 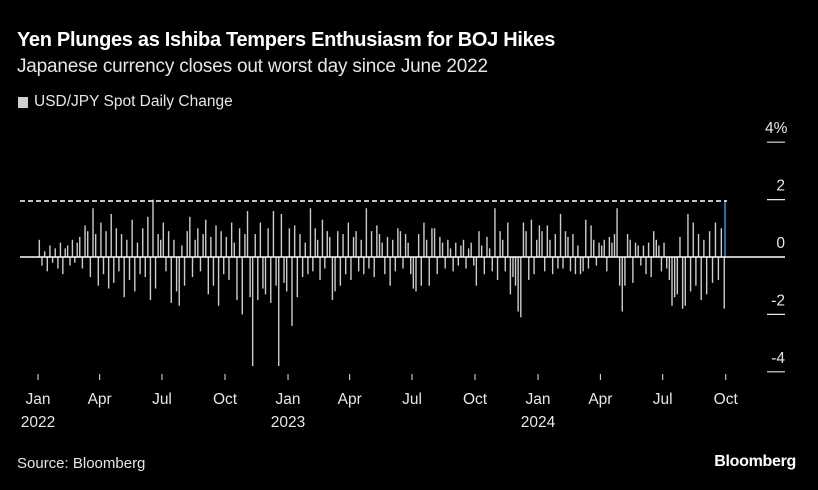 What do you see at coordinates (780, 186) in the screenshot?
I see `y-tick-label: 2` at bounding box center [780, 186].